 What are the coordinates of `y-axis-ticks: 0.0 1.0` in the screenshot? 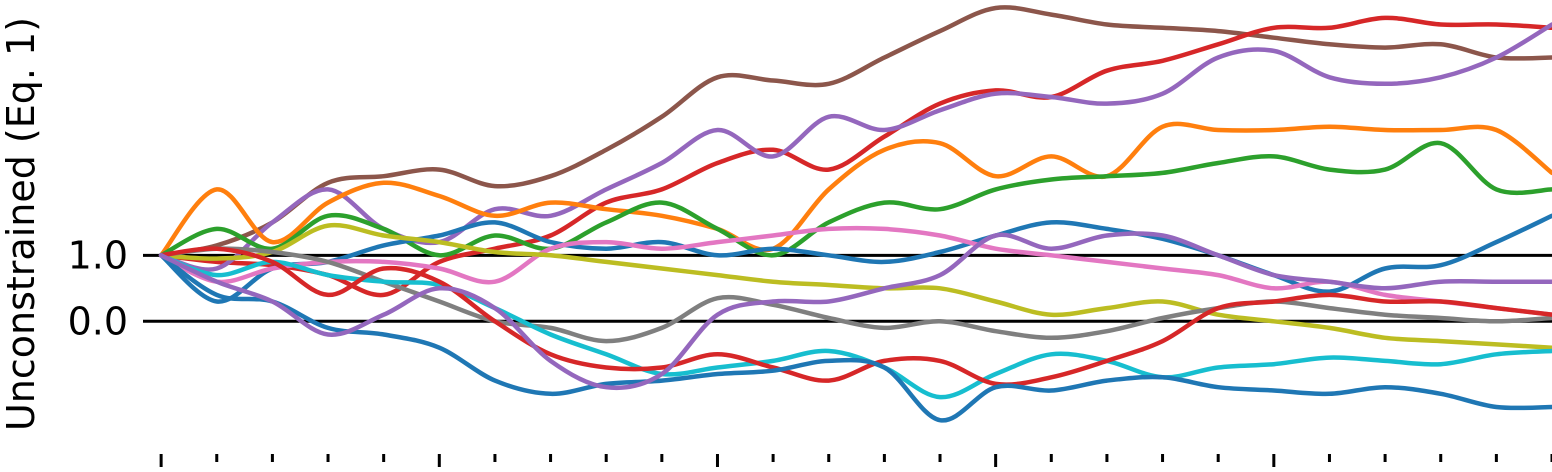 It's located at (98, 288).